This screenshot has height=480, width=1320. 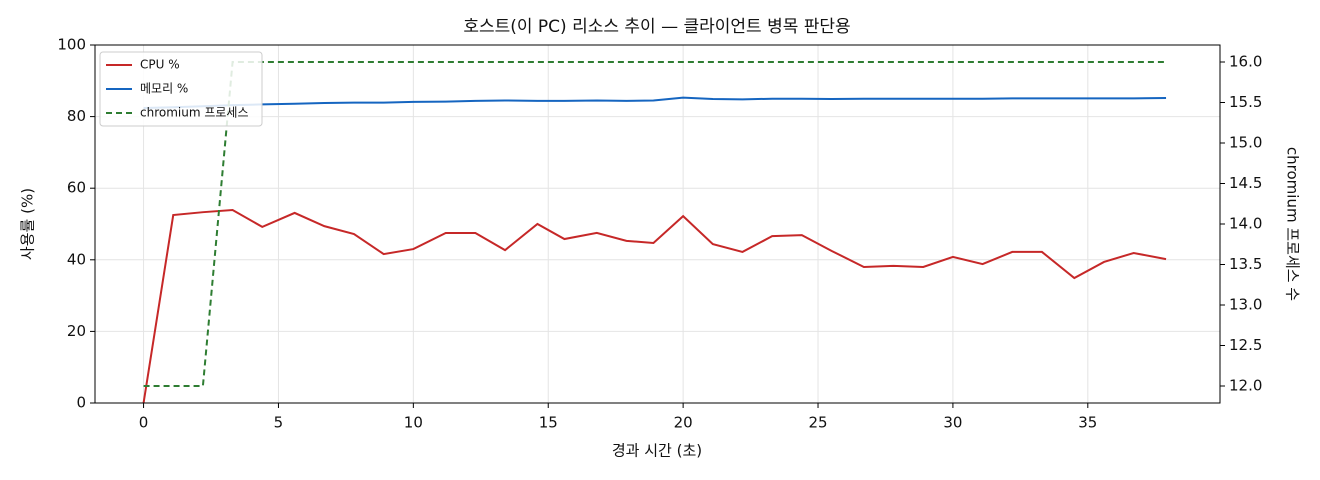 I want to click on legend-label: 메모리 %, so click(x=164, y=89).